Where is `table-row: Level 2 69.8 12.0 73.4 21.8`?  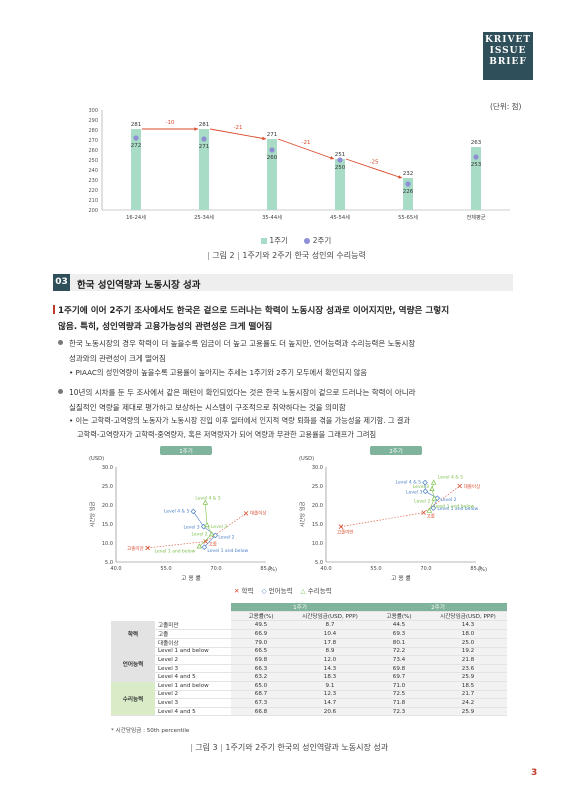 table-row: Level 2 69.8 12.0 73.4 21.8 is located at coordinates (309, 660).